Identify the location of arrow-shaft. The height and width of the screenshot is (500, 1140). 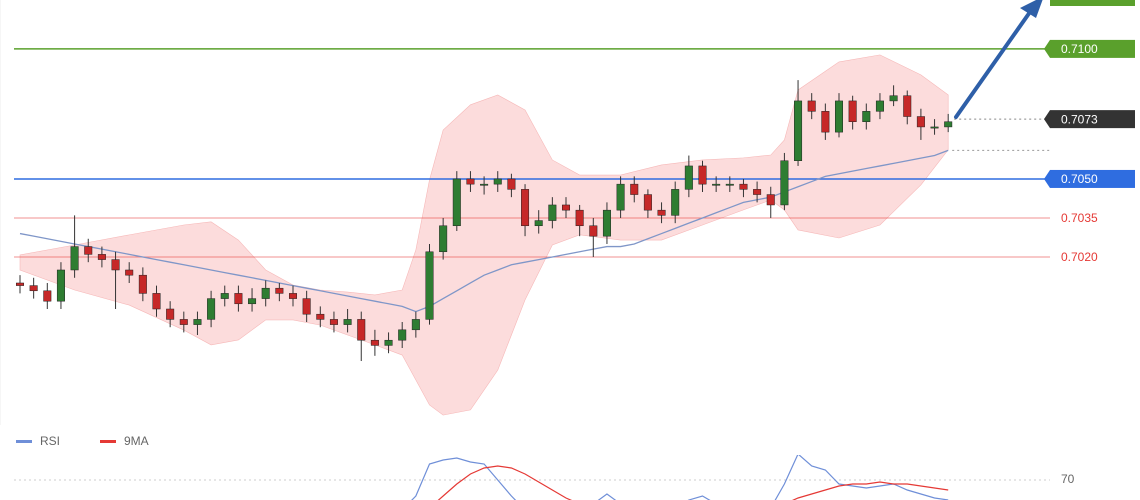
(993, 64).